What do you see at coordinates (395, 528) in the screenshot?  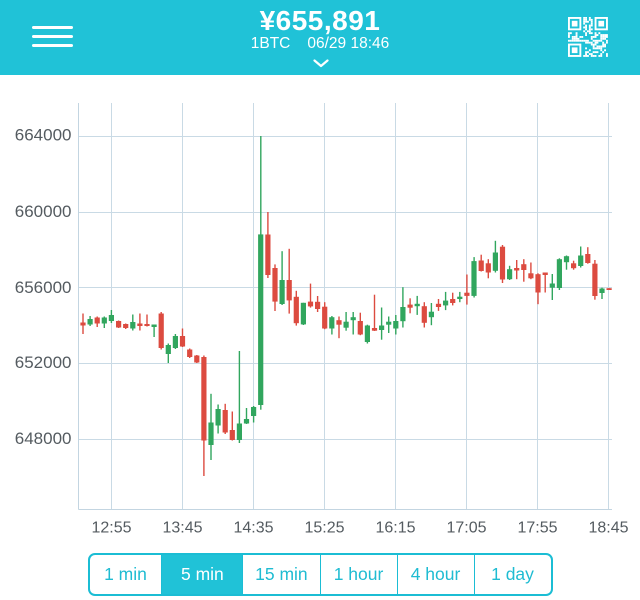 I see `svg-text: 16:15` at bounding box center [395, 528].